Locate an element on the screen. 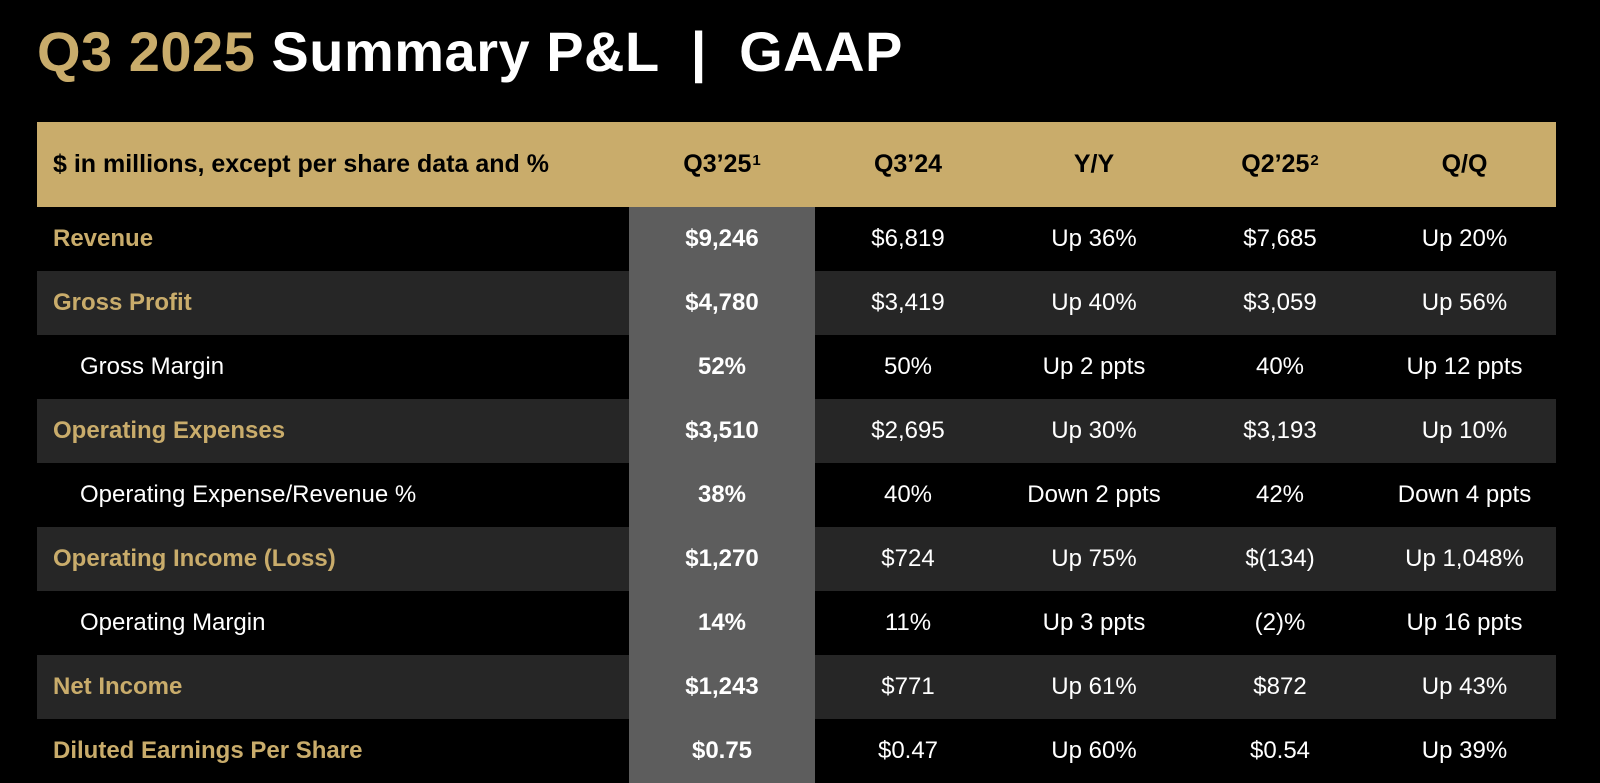  cell-yy: Up 75% is located at coordinates (1094, 558).